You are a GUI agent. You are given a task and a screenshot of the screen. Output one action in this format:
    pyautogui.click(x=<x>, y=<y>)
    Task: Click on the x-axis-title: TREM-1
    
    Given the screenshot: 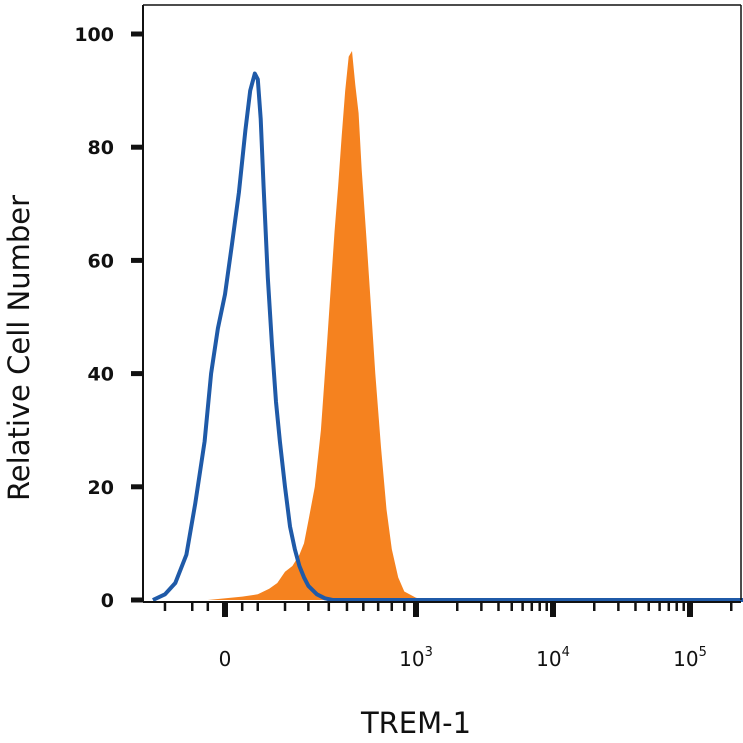 What is the action you would take?
    pyautogui.click(x=415, y=723)
    